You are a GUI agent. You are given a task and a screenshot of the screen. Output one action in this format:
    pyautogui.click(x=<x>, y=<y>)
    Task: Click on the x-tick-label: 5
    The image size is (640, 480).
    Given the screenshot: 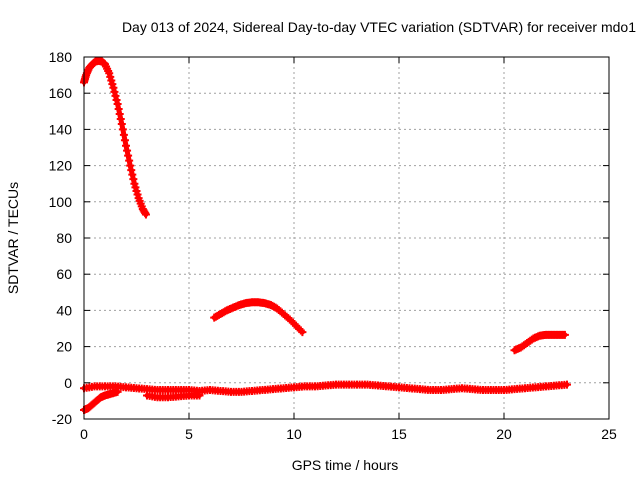 What is the action you would take?
    pyautogui.click(x=189, y=434)
    